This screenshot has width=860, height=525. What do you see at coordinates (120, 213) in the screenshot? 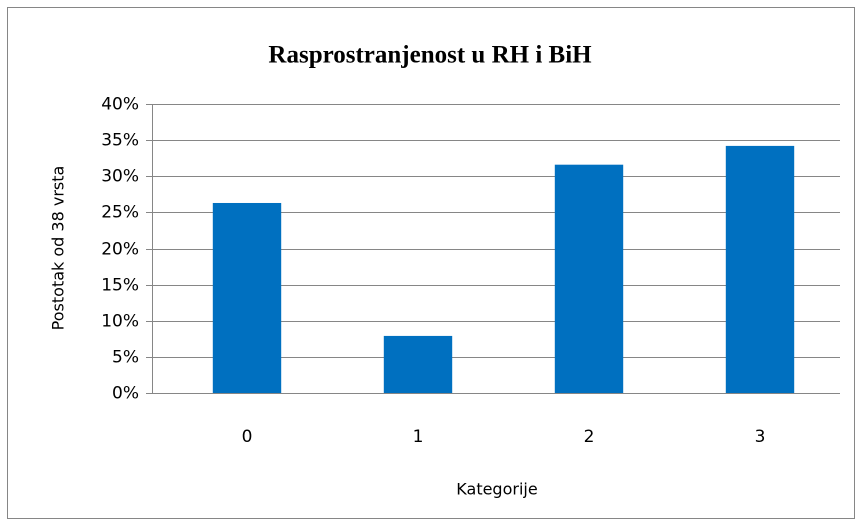
I see `y-tick-label: 25%` at bounding box center [120, 213].